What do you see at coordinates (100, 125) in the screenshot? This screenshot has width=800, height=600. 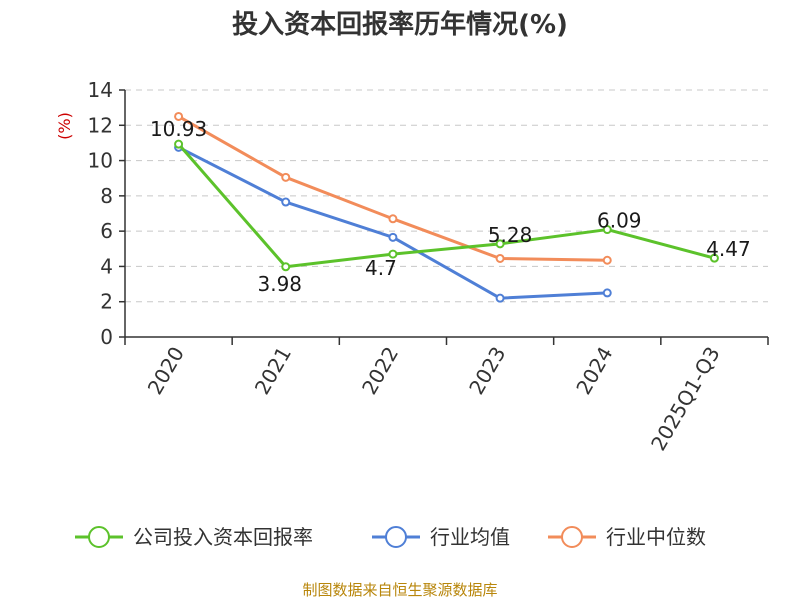 I see `y-tick-label: 12` at bounding box center [100, 125].